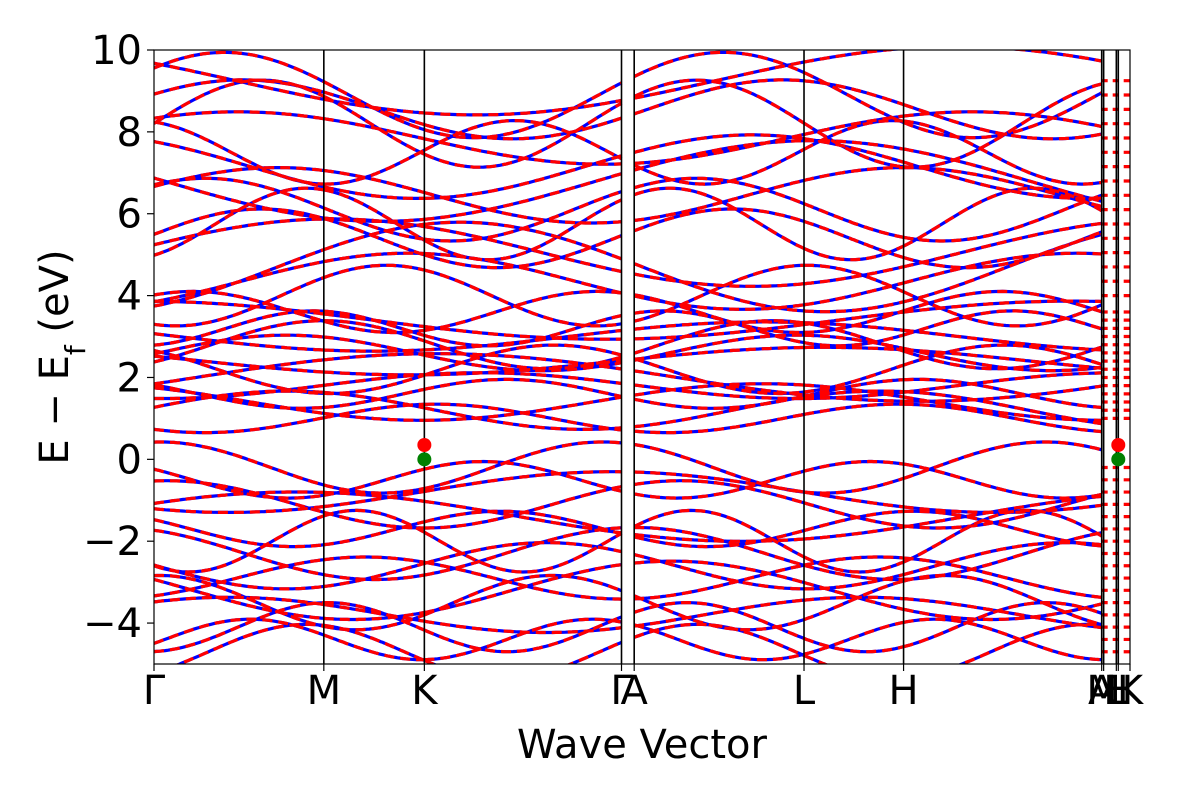 The height and width of the screenshot is (804, 1200). What do you see at coordinates (112, 542) in the screenshot?
I see `y-tick-label: −2` at bounding box center [112, 542].